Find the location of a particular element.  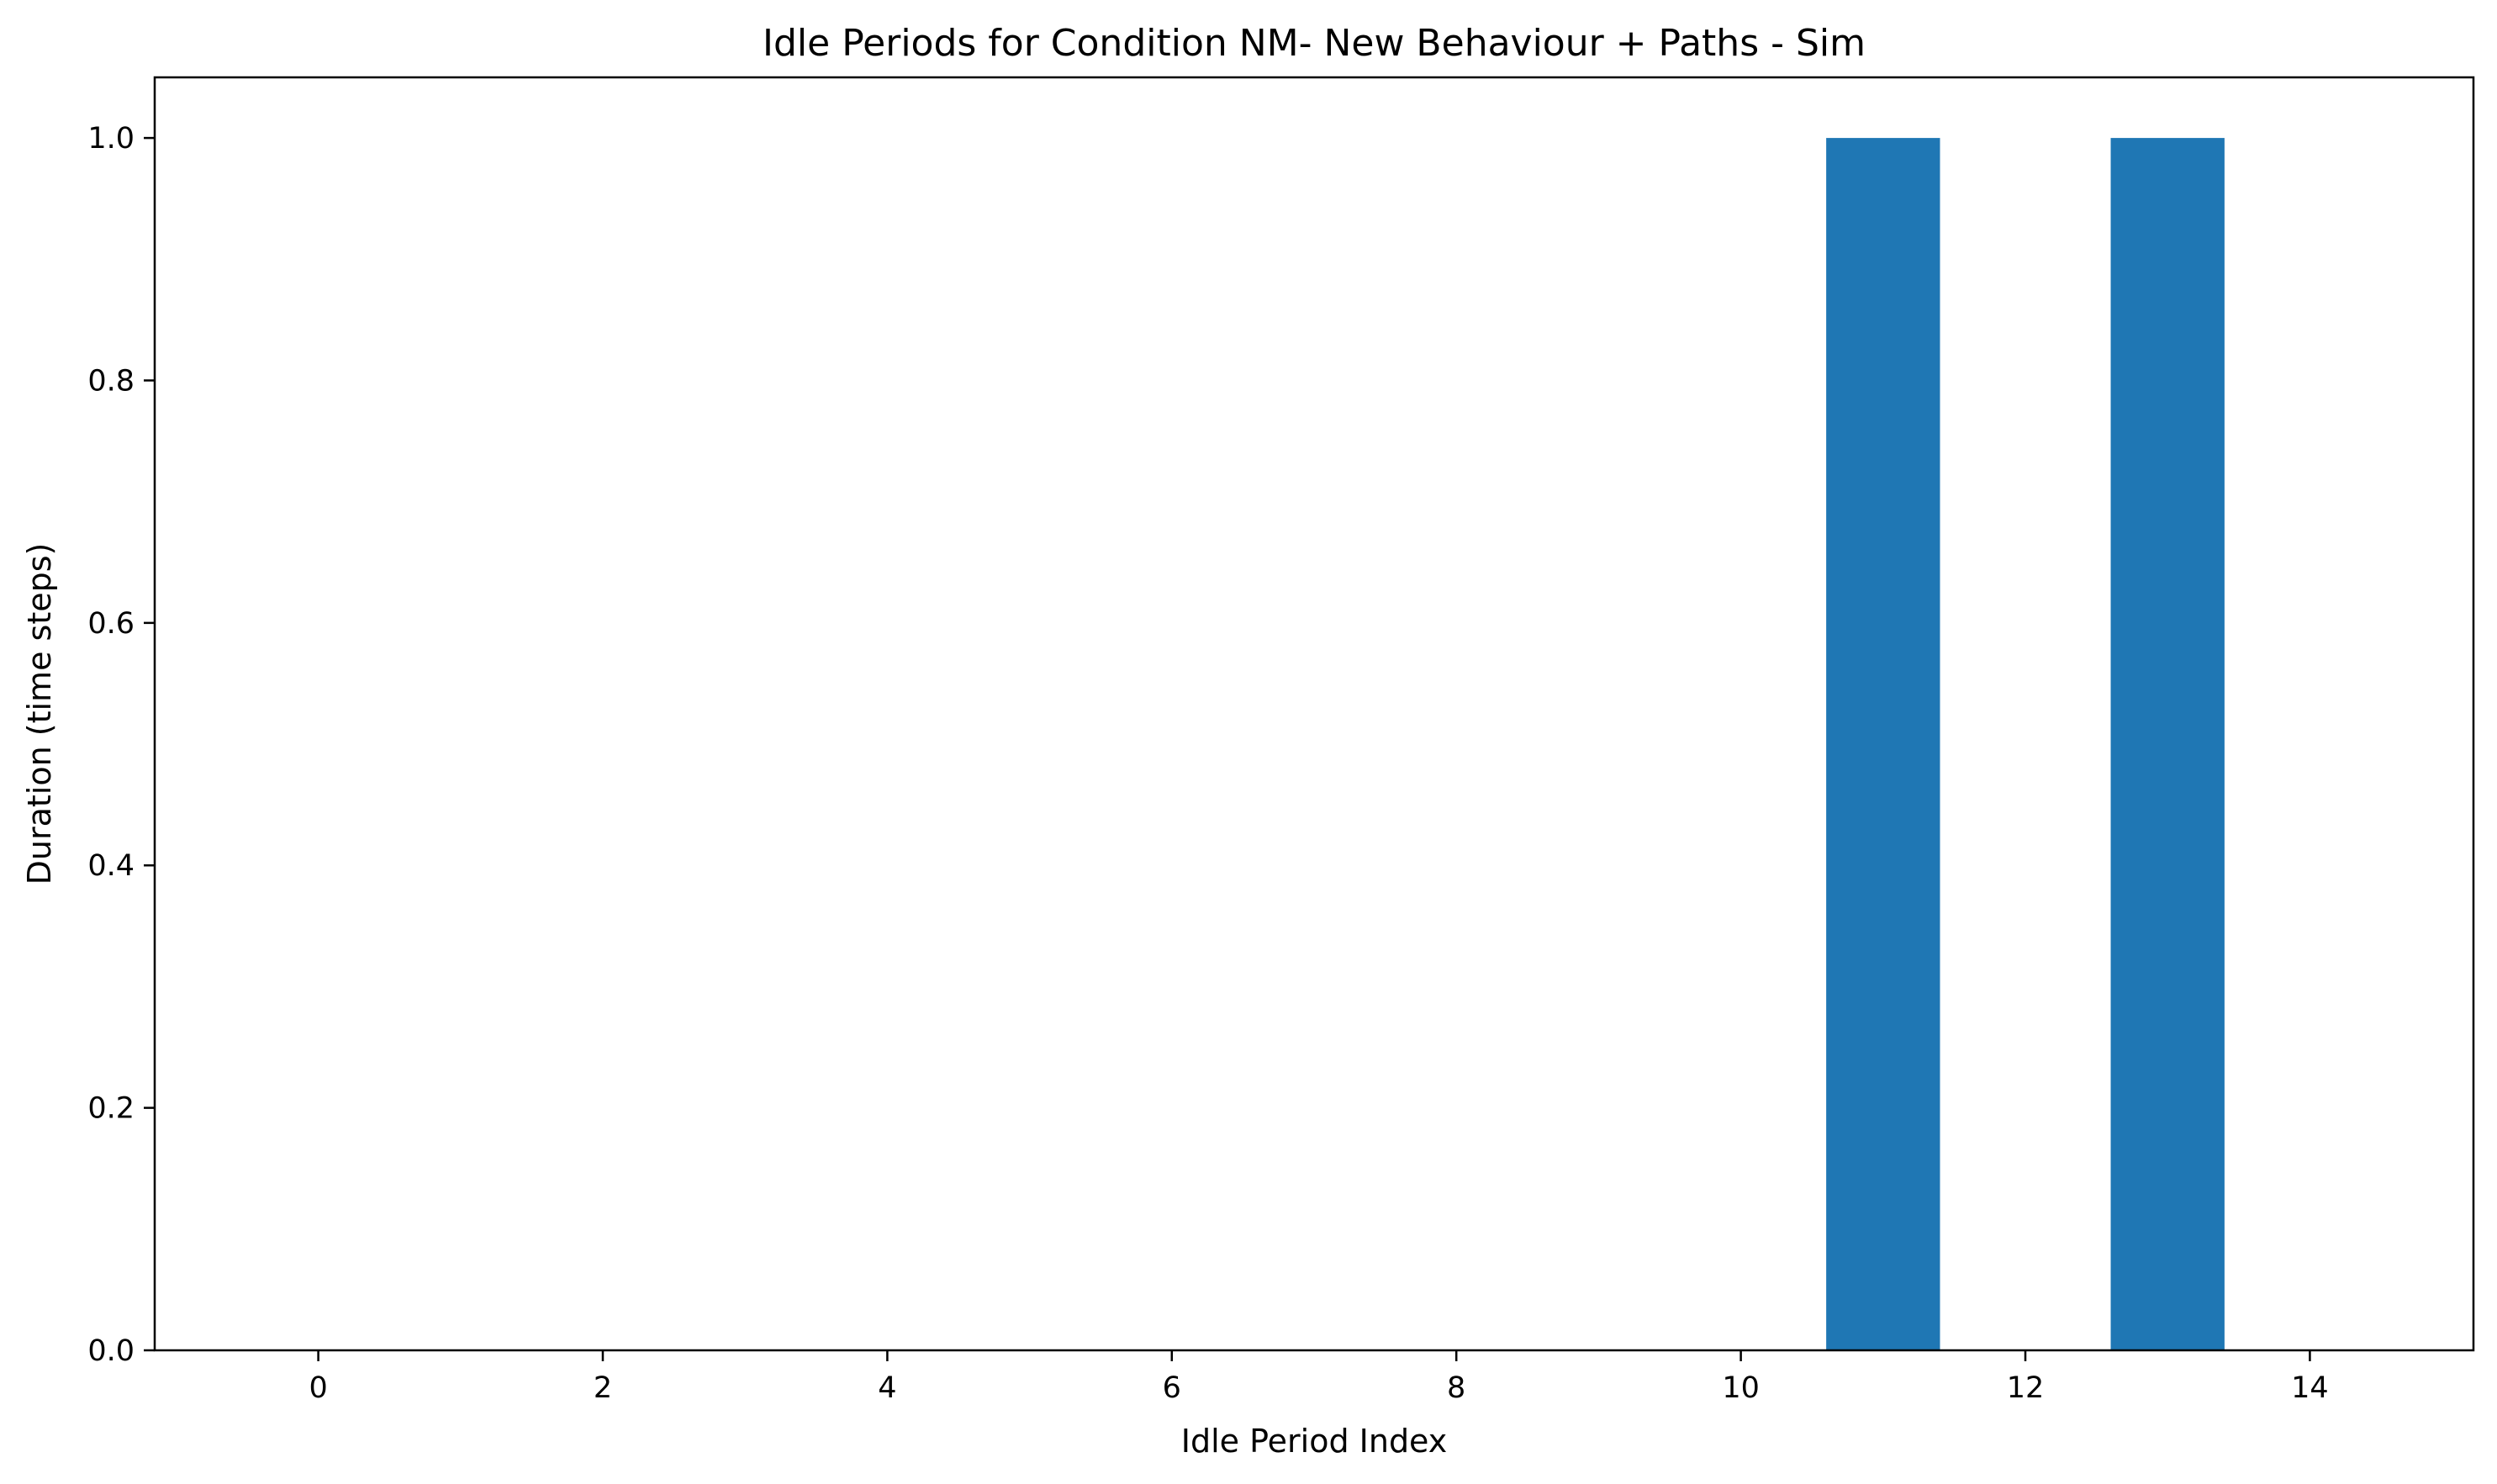

y-tick-label: 0.8 is located at coordinates (111, 381).